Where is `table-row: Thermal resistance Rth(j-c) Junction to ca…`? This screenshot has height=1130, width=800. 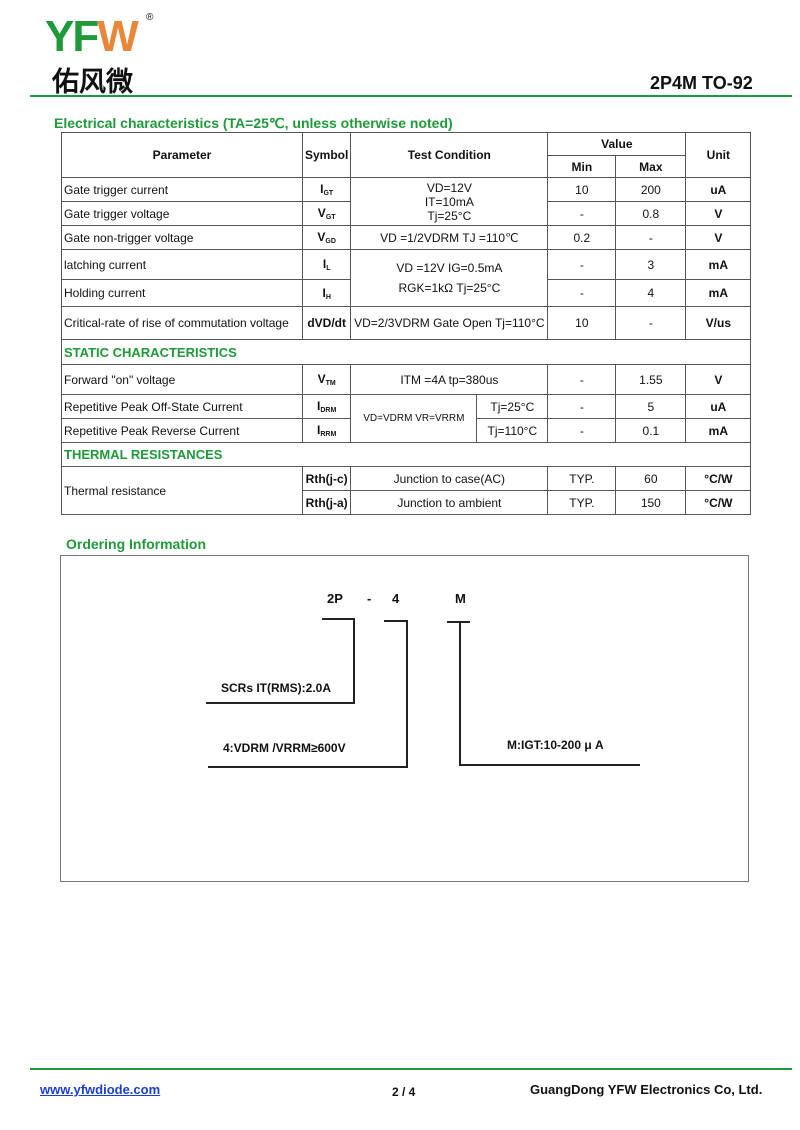
table-row: Thermal resistance Rth(j-c) Junction to ca… is located at coordinates (406, 490).